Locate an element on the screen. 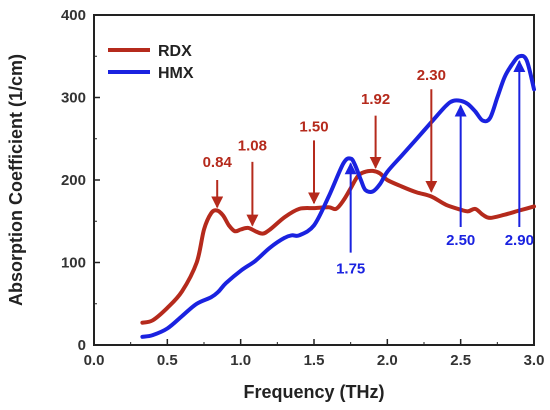 The height and width of the screenshot is (410, 550). annotation-label: 1.50 is located at coordinates (313, 126).